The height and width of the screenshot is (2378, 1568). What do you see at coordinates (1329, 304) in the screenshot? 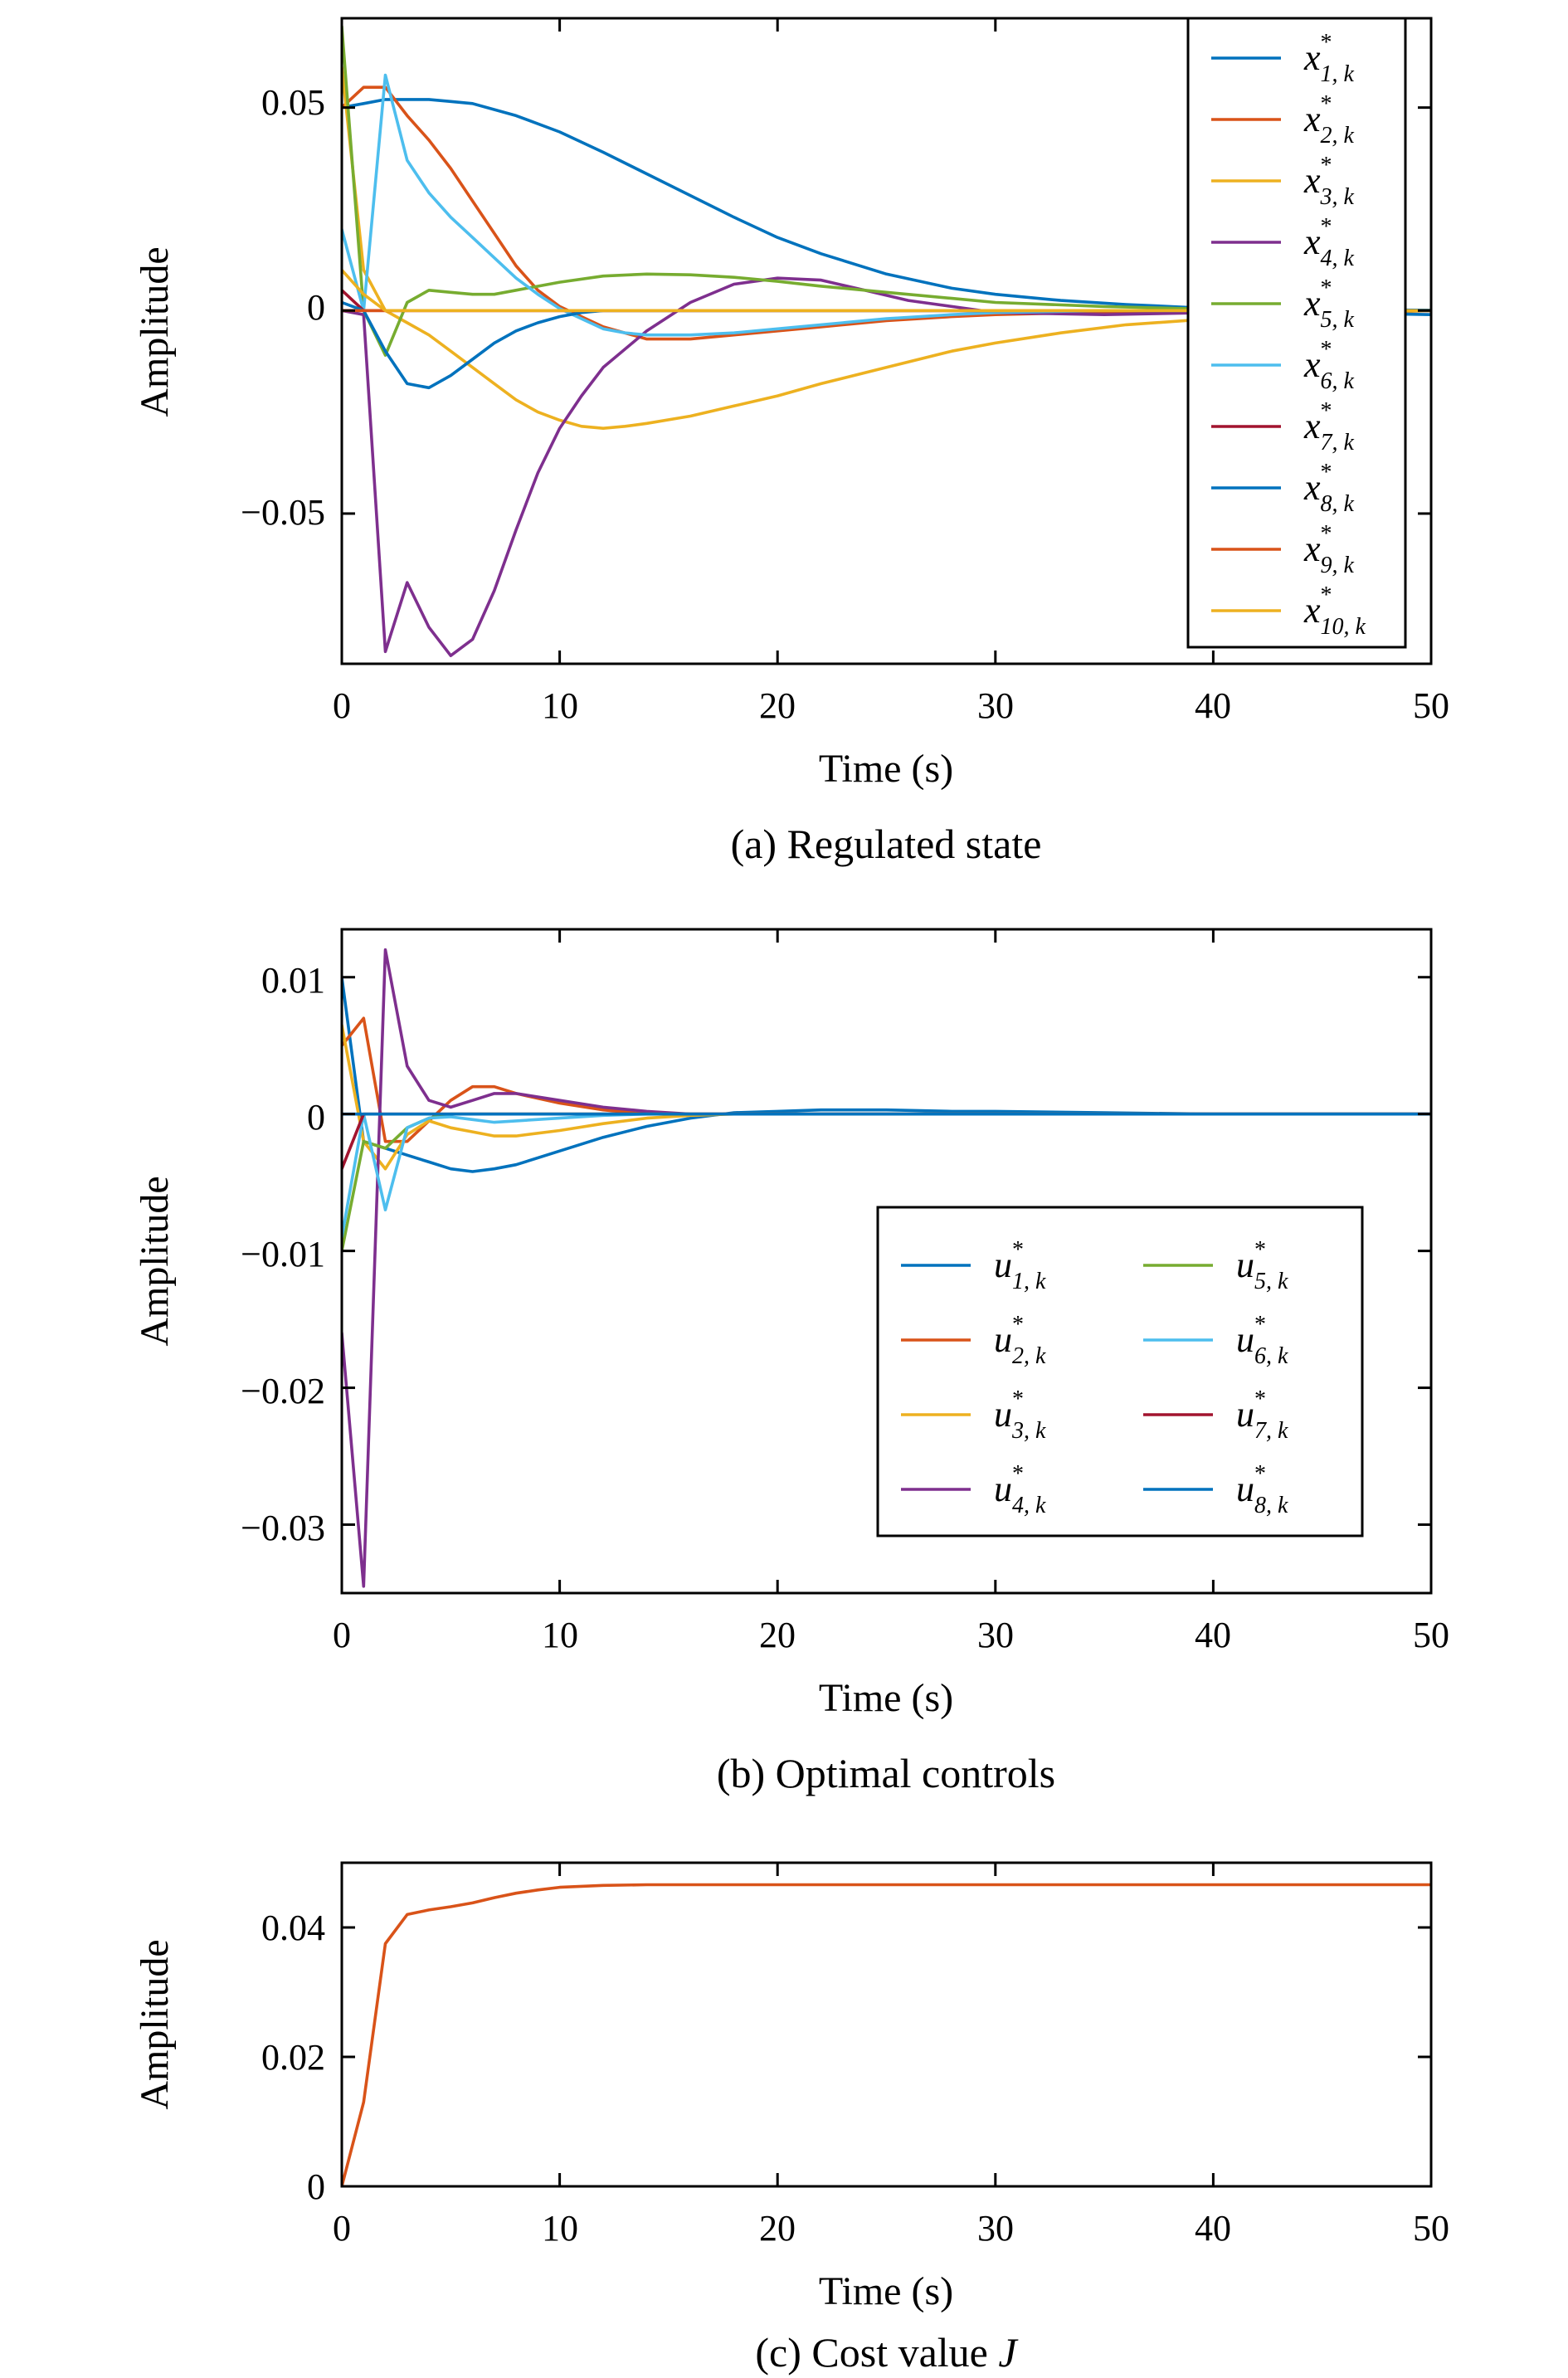
I see `a-legend-label: x* 5, k` at bounding box center [1329, 304].